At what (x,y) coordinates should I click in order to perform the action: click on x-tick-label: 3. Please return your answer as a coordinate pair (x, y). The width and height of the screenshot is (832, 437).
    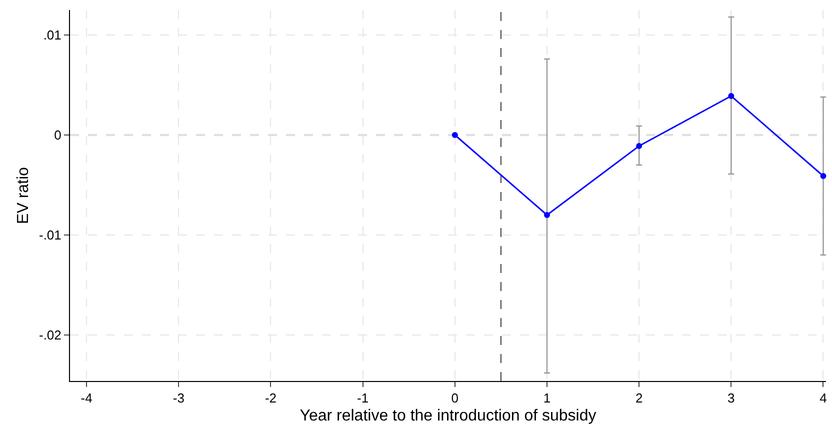
    Looking at the image, I should click on (731, 398).